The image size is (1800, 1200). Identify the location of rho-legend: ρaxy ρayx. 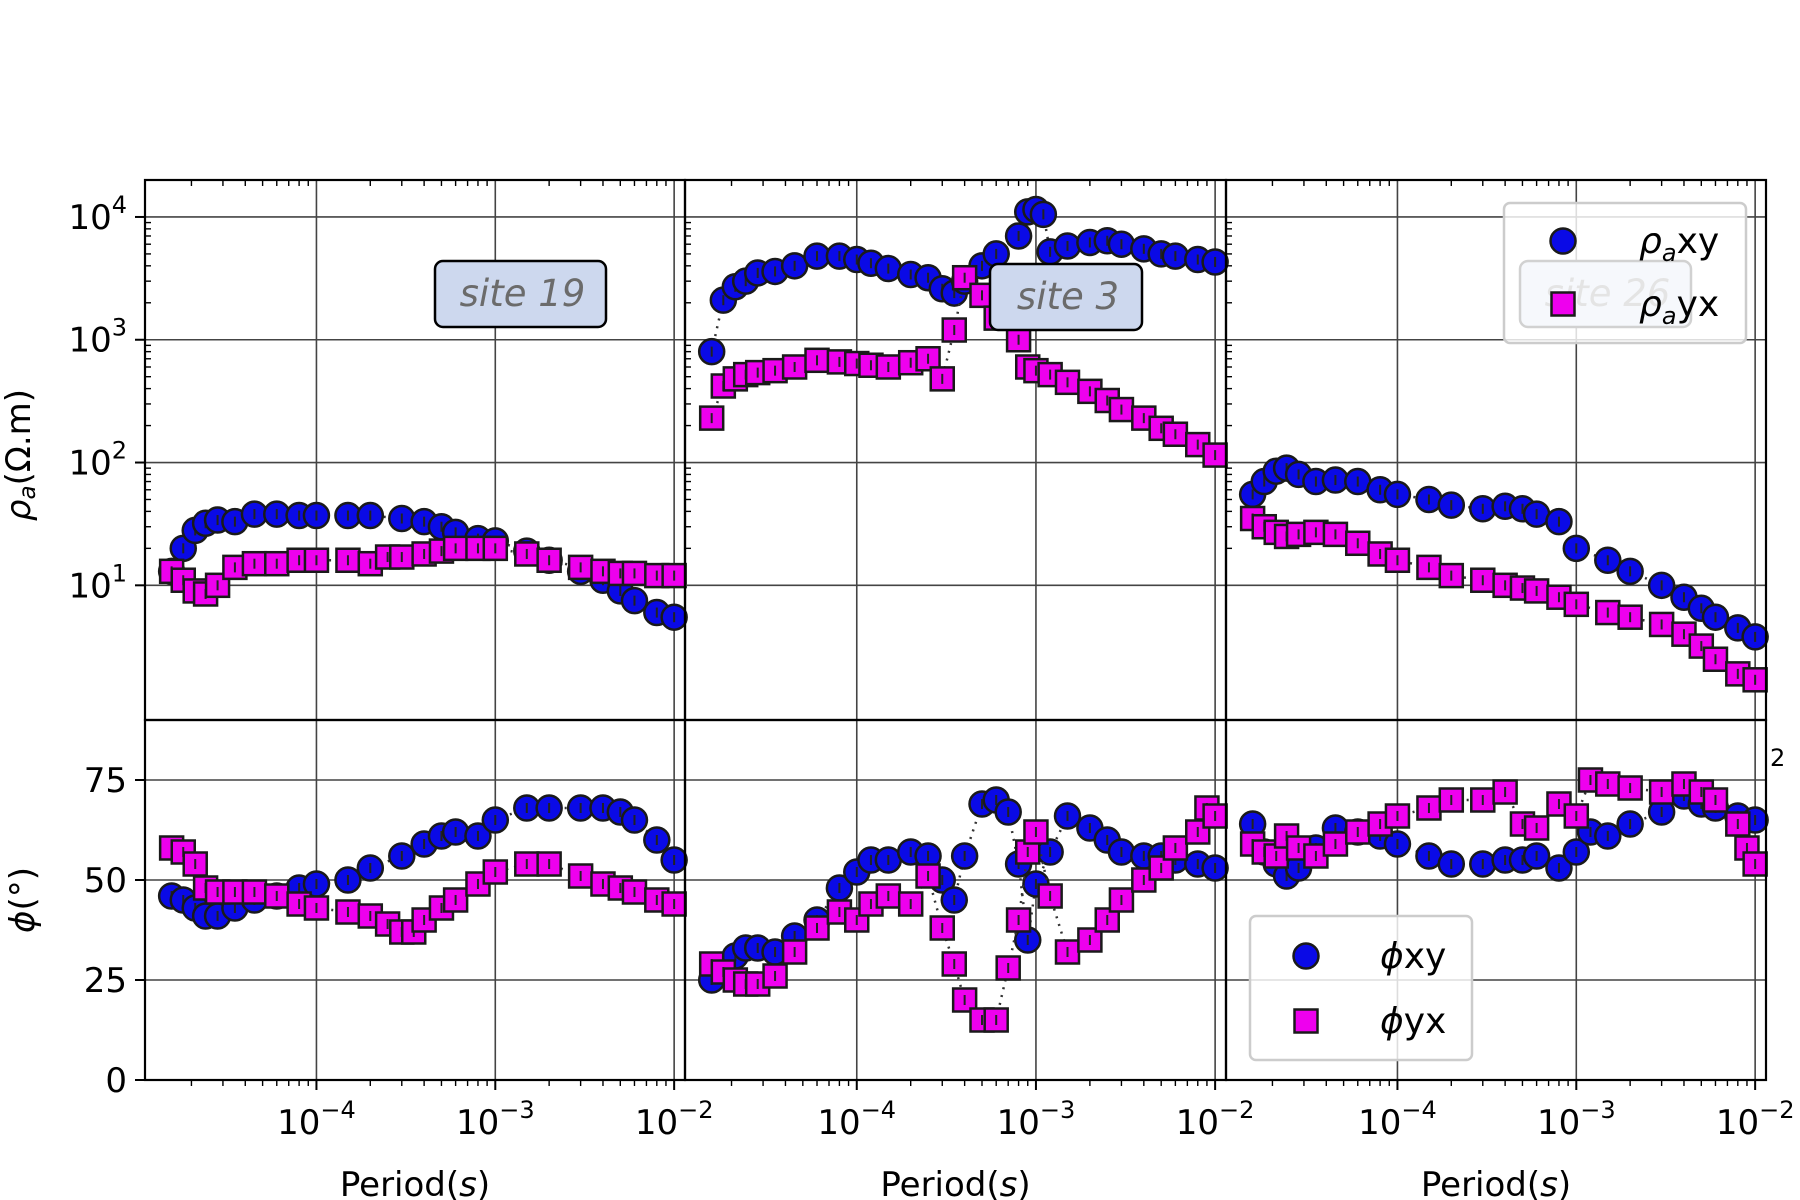
(1625, 273).